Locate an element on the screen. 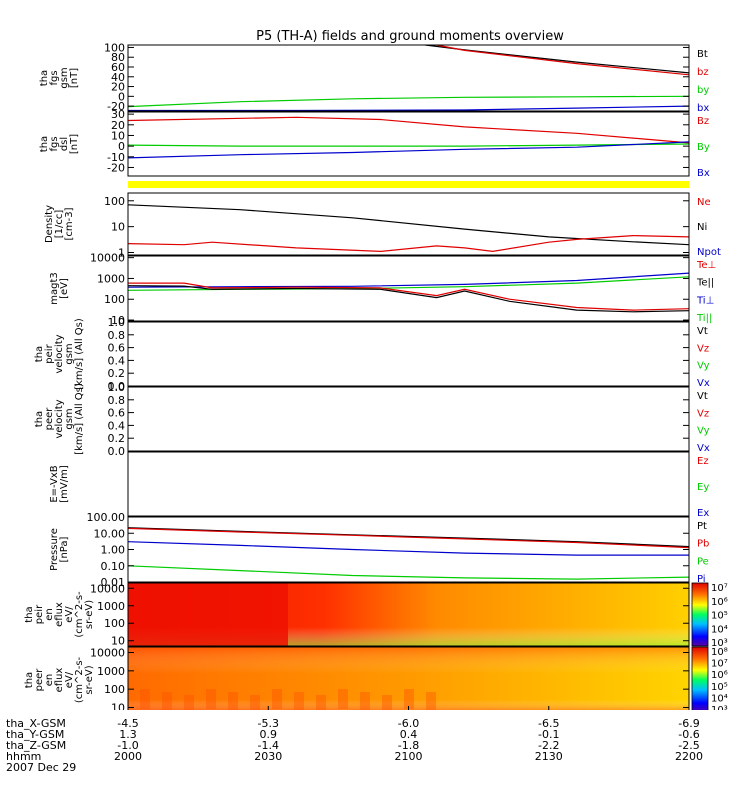 The height and width of the screenshot is (800, 750). series-temperature-Ti_perp is located at coordinates (408, 280).